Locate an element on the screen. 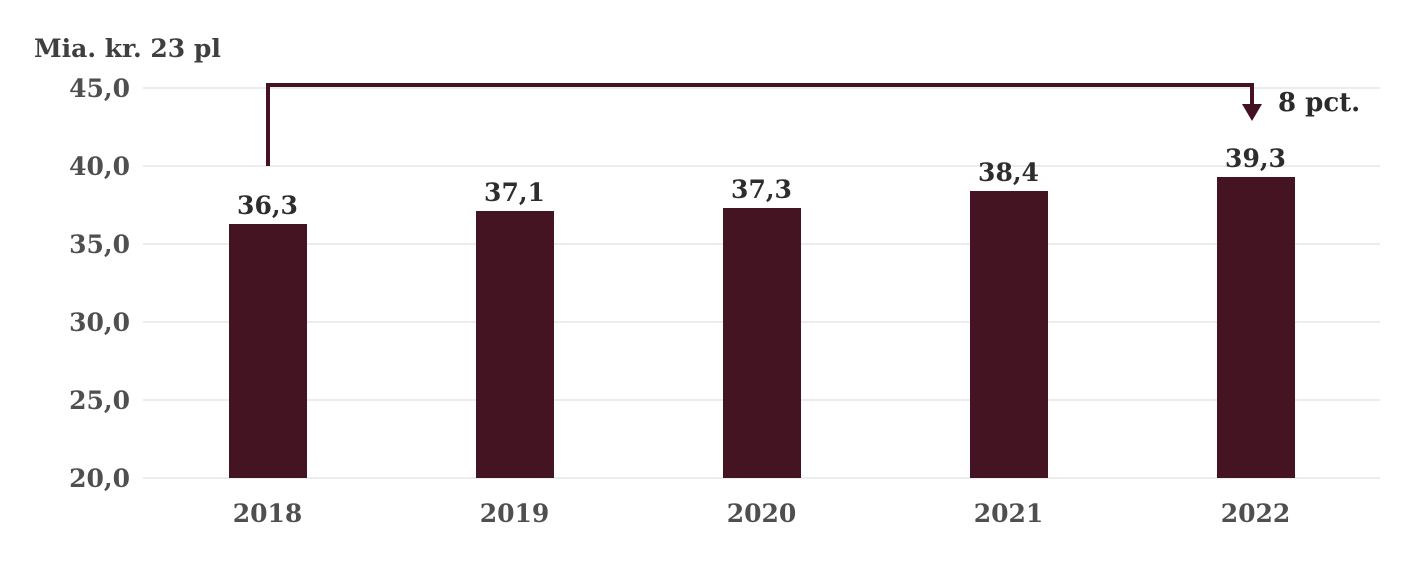 Image resolution: width=1420 pixels, height=563 pixels. bar-value-label: 37,3 is located at coordinates (761, 190).